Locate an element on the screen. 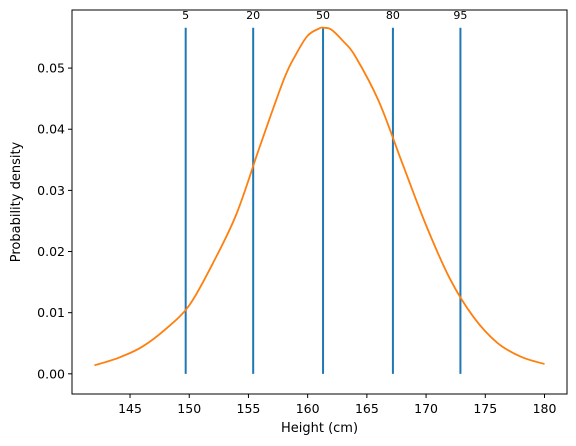 The image size is (576, 446). percentile-label-80: 80 is located at coordinates (393, 15).